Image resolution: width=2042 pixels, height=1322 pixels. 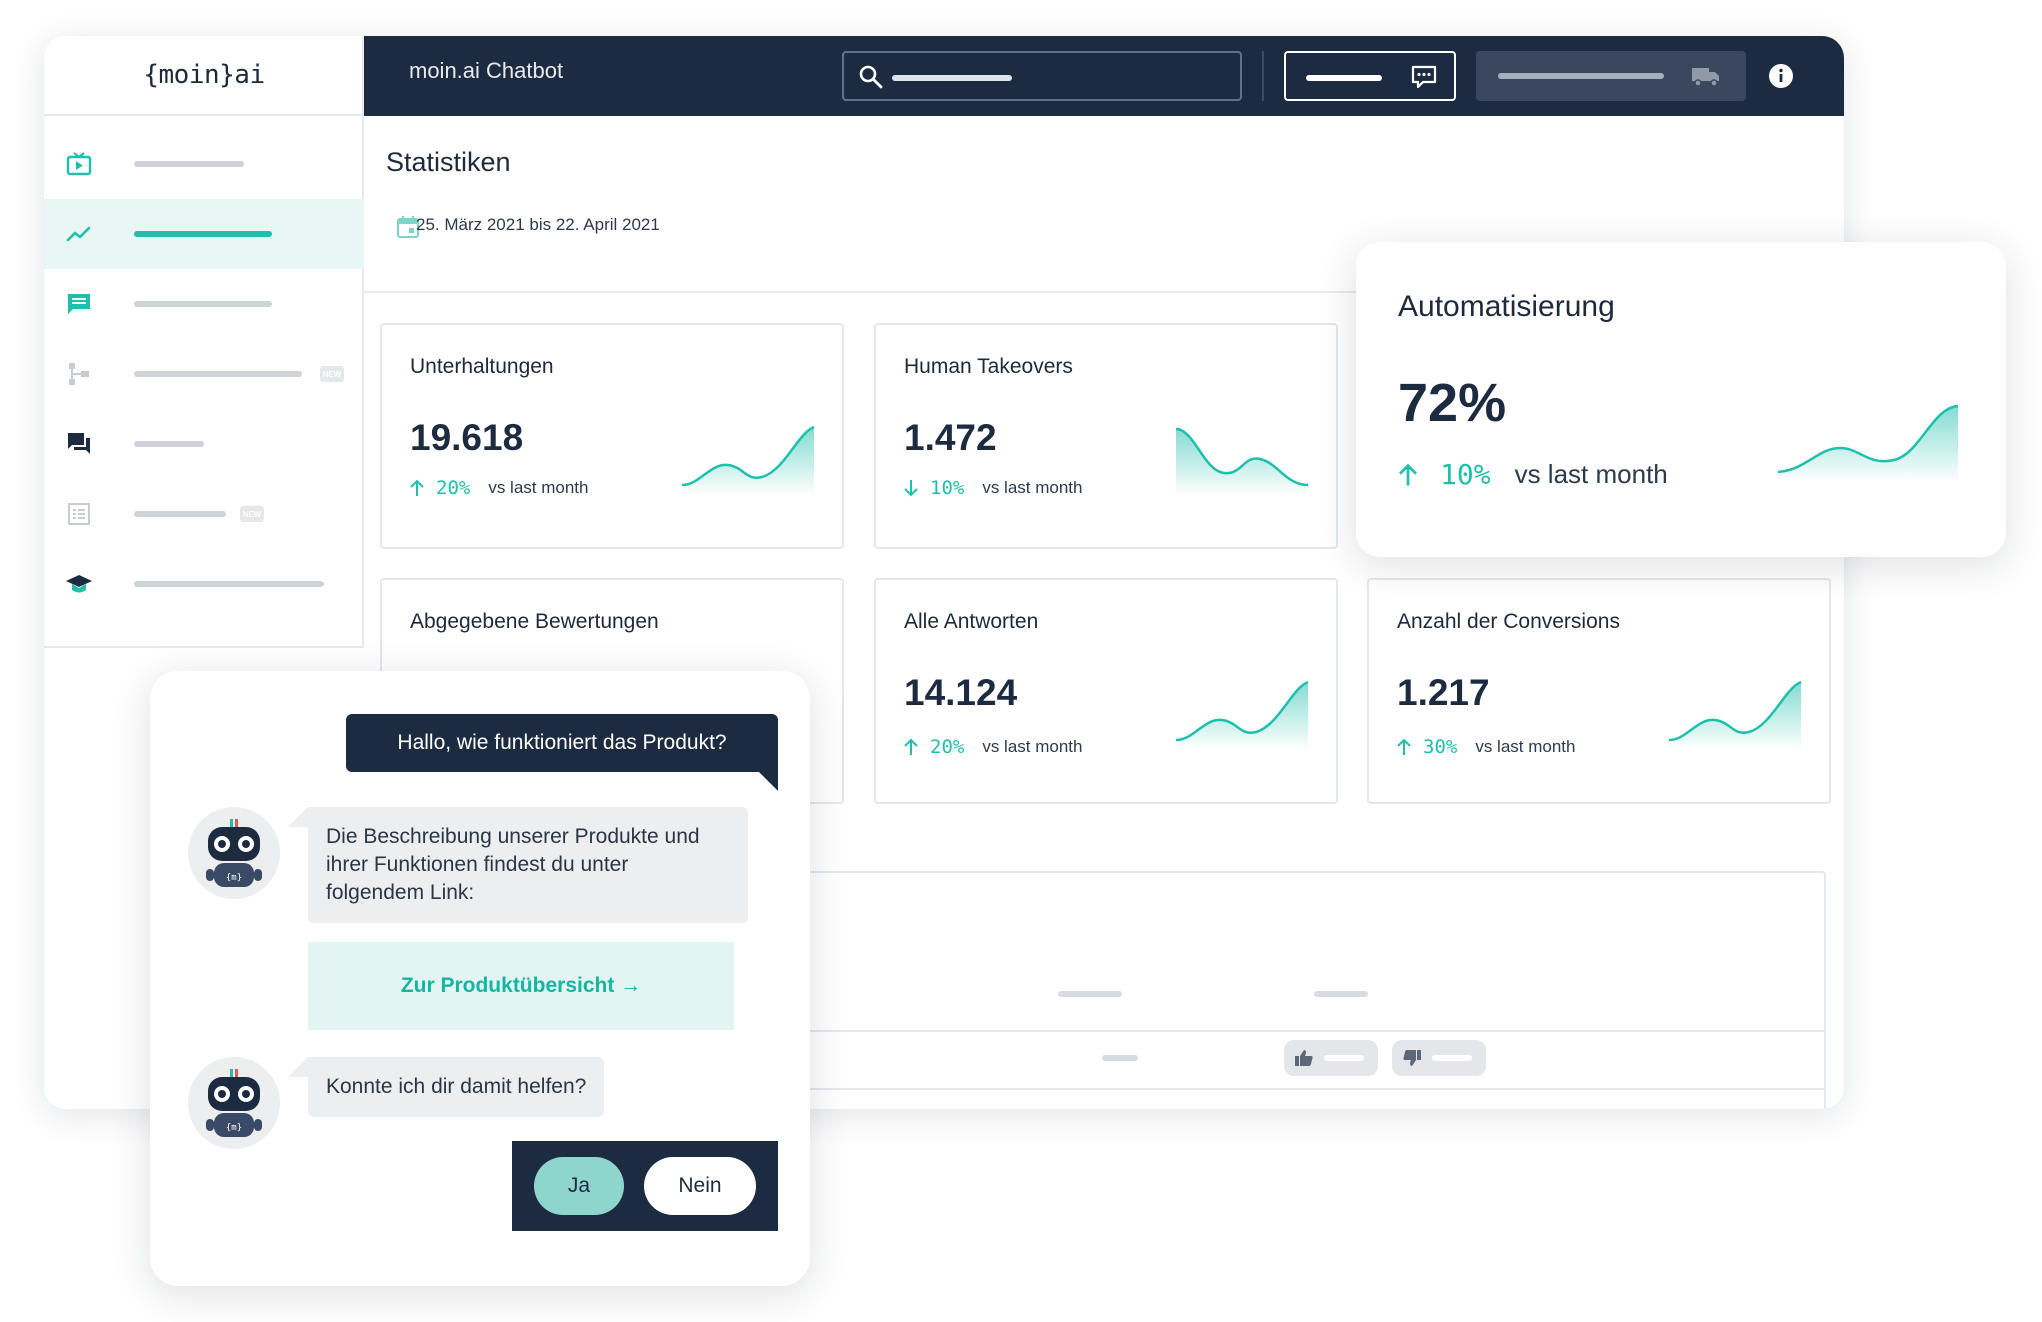 I want to click on bot-message: Konnte ich dir damit helfen?, so click(x=456, y=1087).